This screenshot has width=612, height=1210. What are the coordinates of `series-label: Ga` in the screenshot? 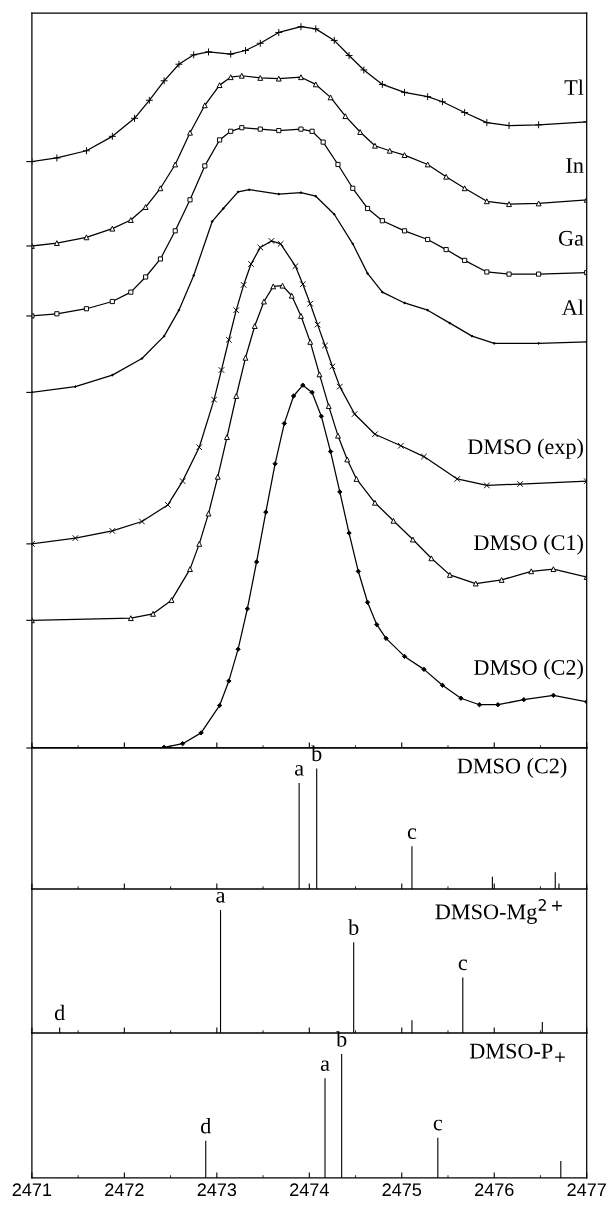 It's located at (571, 238).